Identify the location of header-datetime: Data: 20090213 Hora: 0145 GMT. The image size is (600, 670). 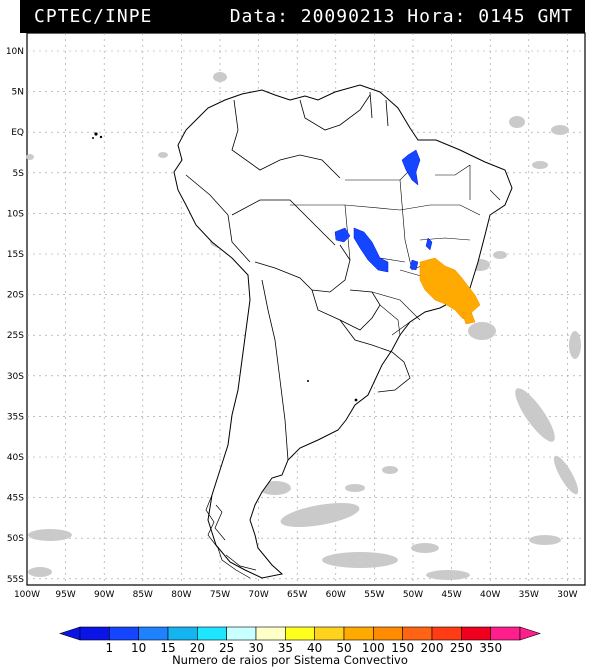
(401, 16).